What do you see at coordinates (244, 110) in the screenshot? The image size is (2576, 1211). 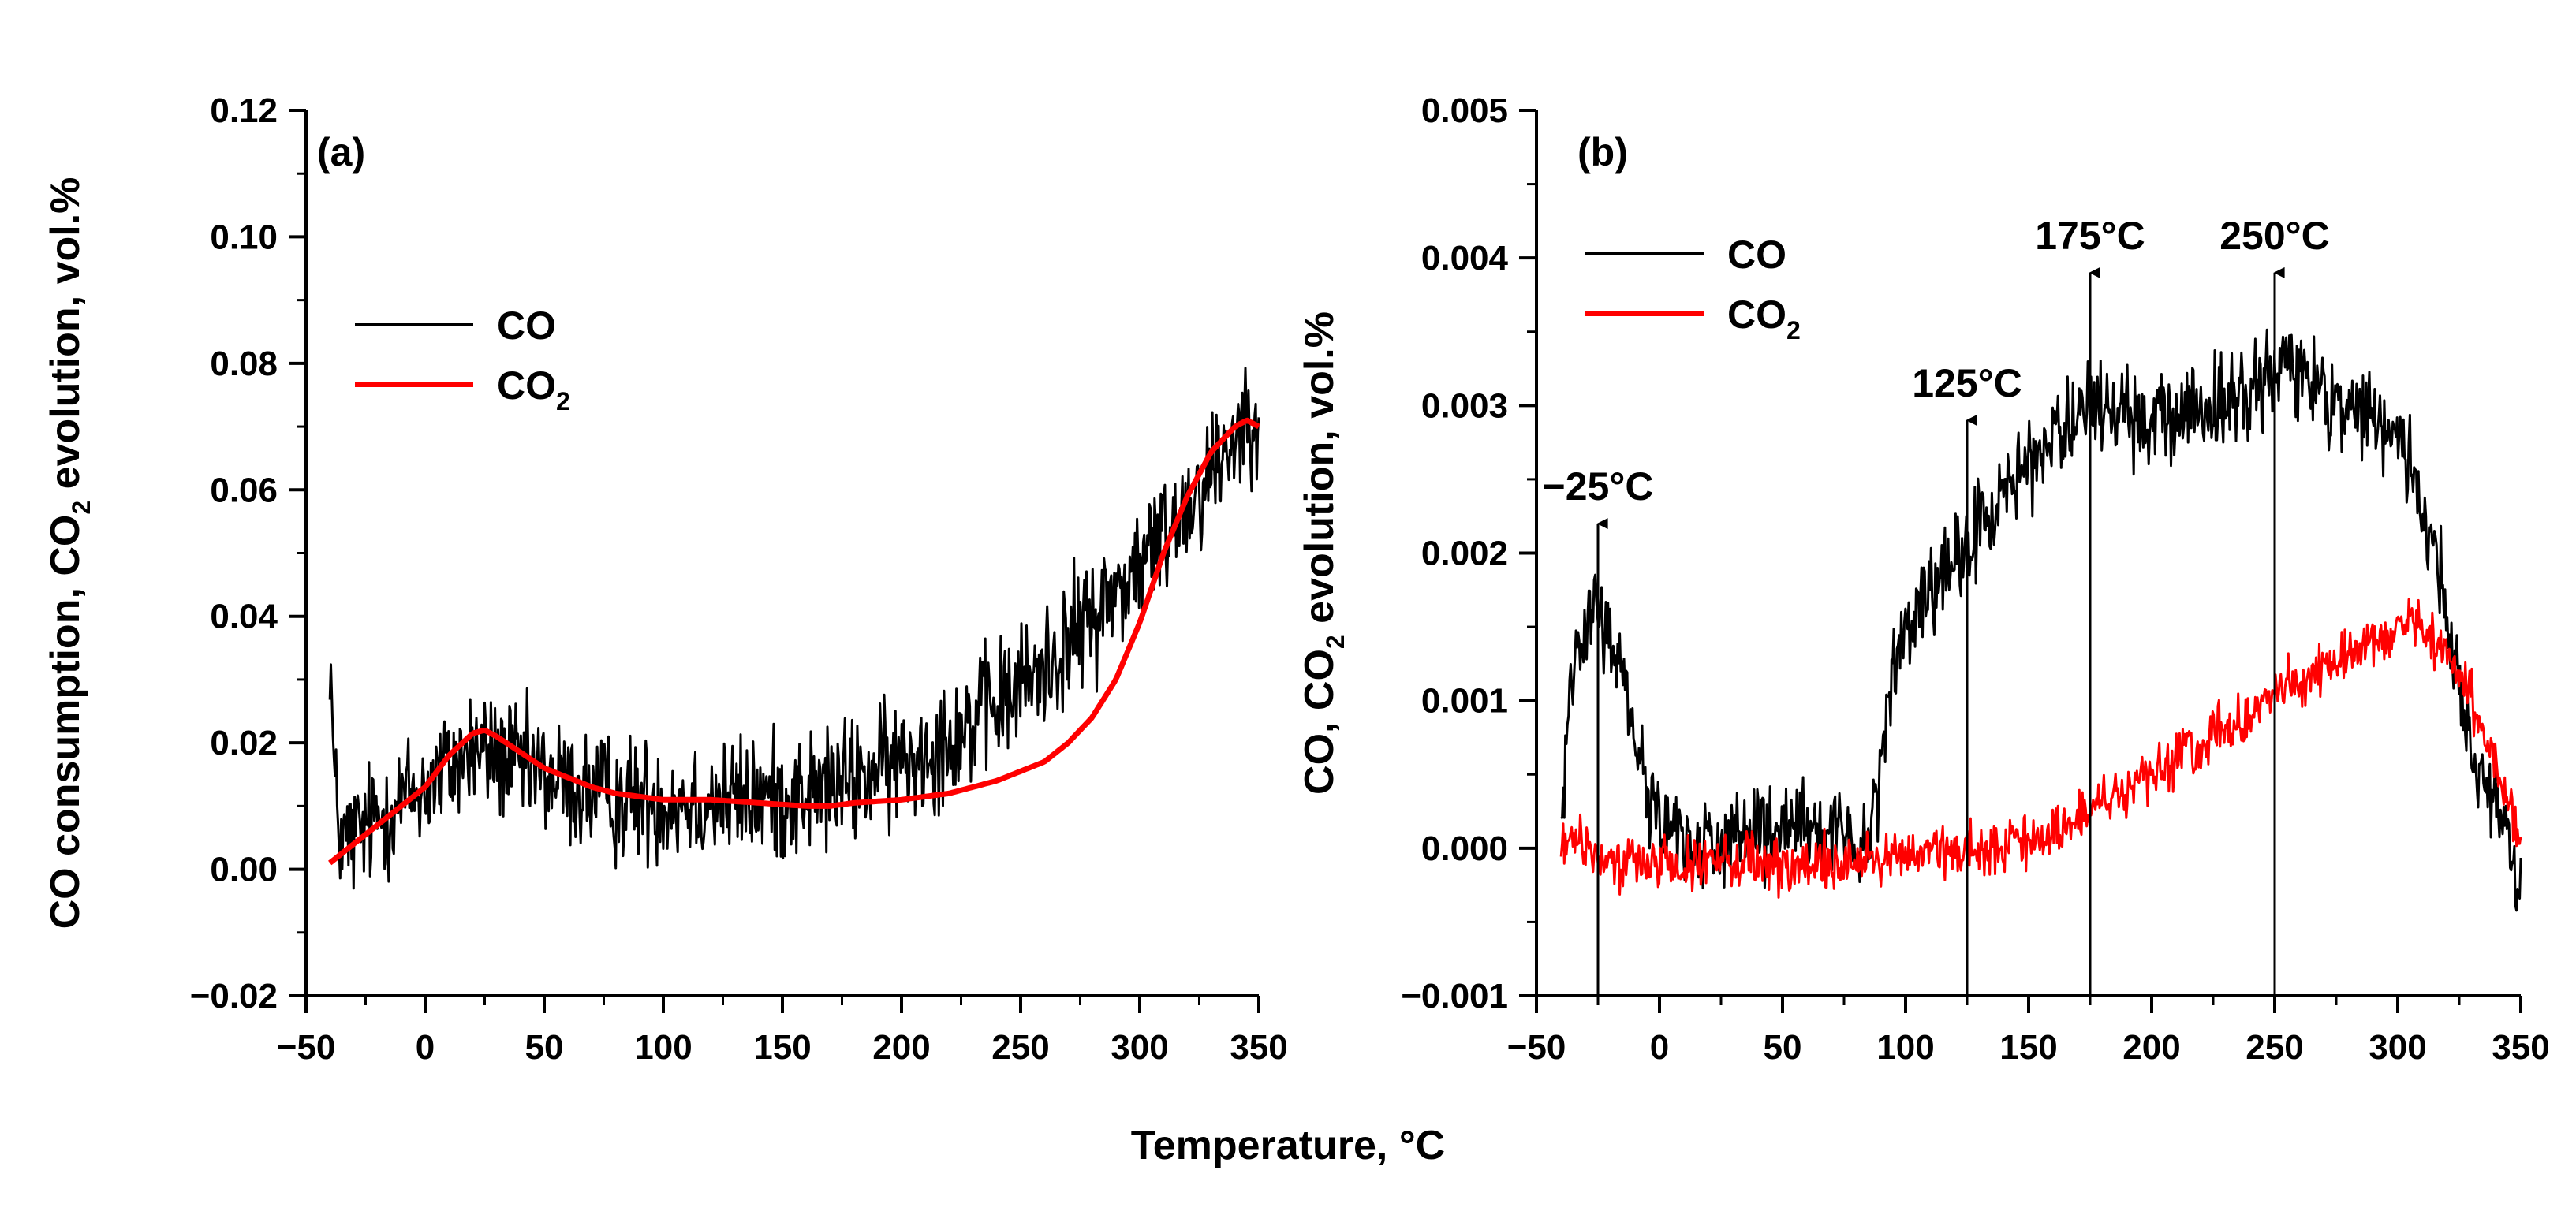 I see `y-tick-label: 0.12` at bounding box center [244, 110].